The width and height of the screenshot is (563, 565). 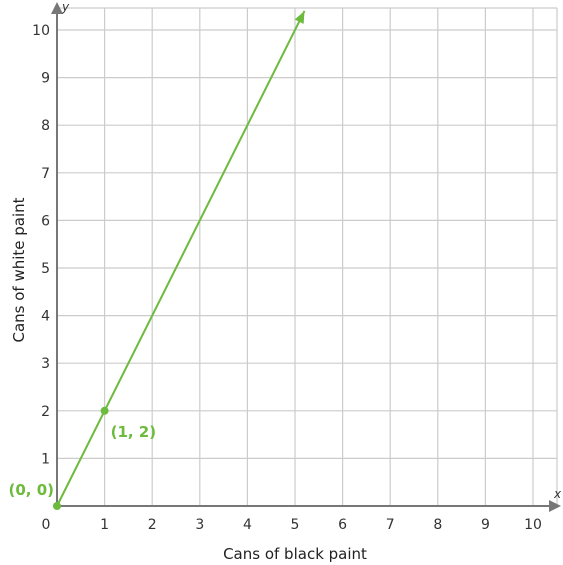 I want to click on y-tick-label-2: 2, so click(x=45, y=412).